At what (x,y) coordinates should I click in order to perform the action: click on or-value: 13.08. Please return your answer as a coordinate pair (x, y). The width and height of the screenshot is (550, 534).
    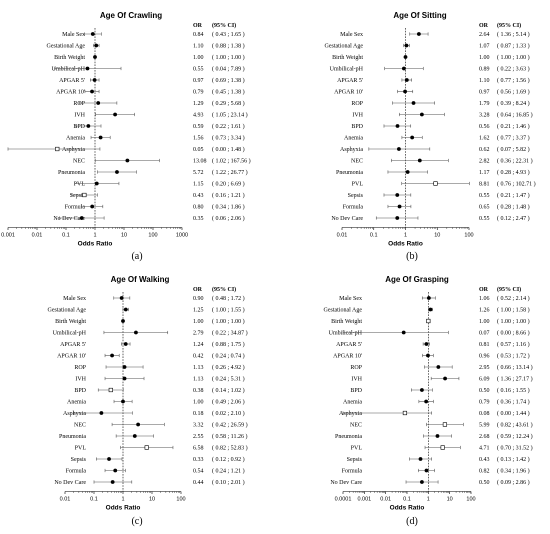
    Looking at the image, I should click on (200, 162).